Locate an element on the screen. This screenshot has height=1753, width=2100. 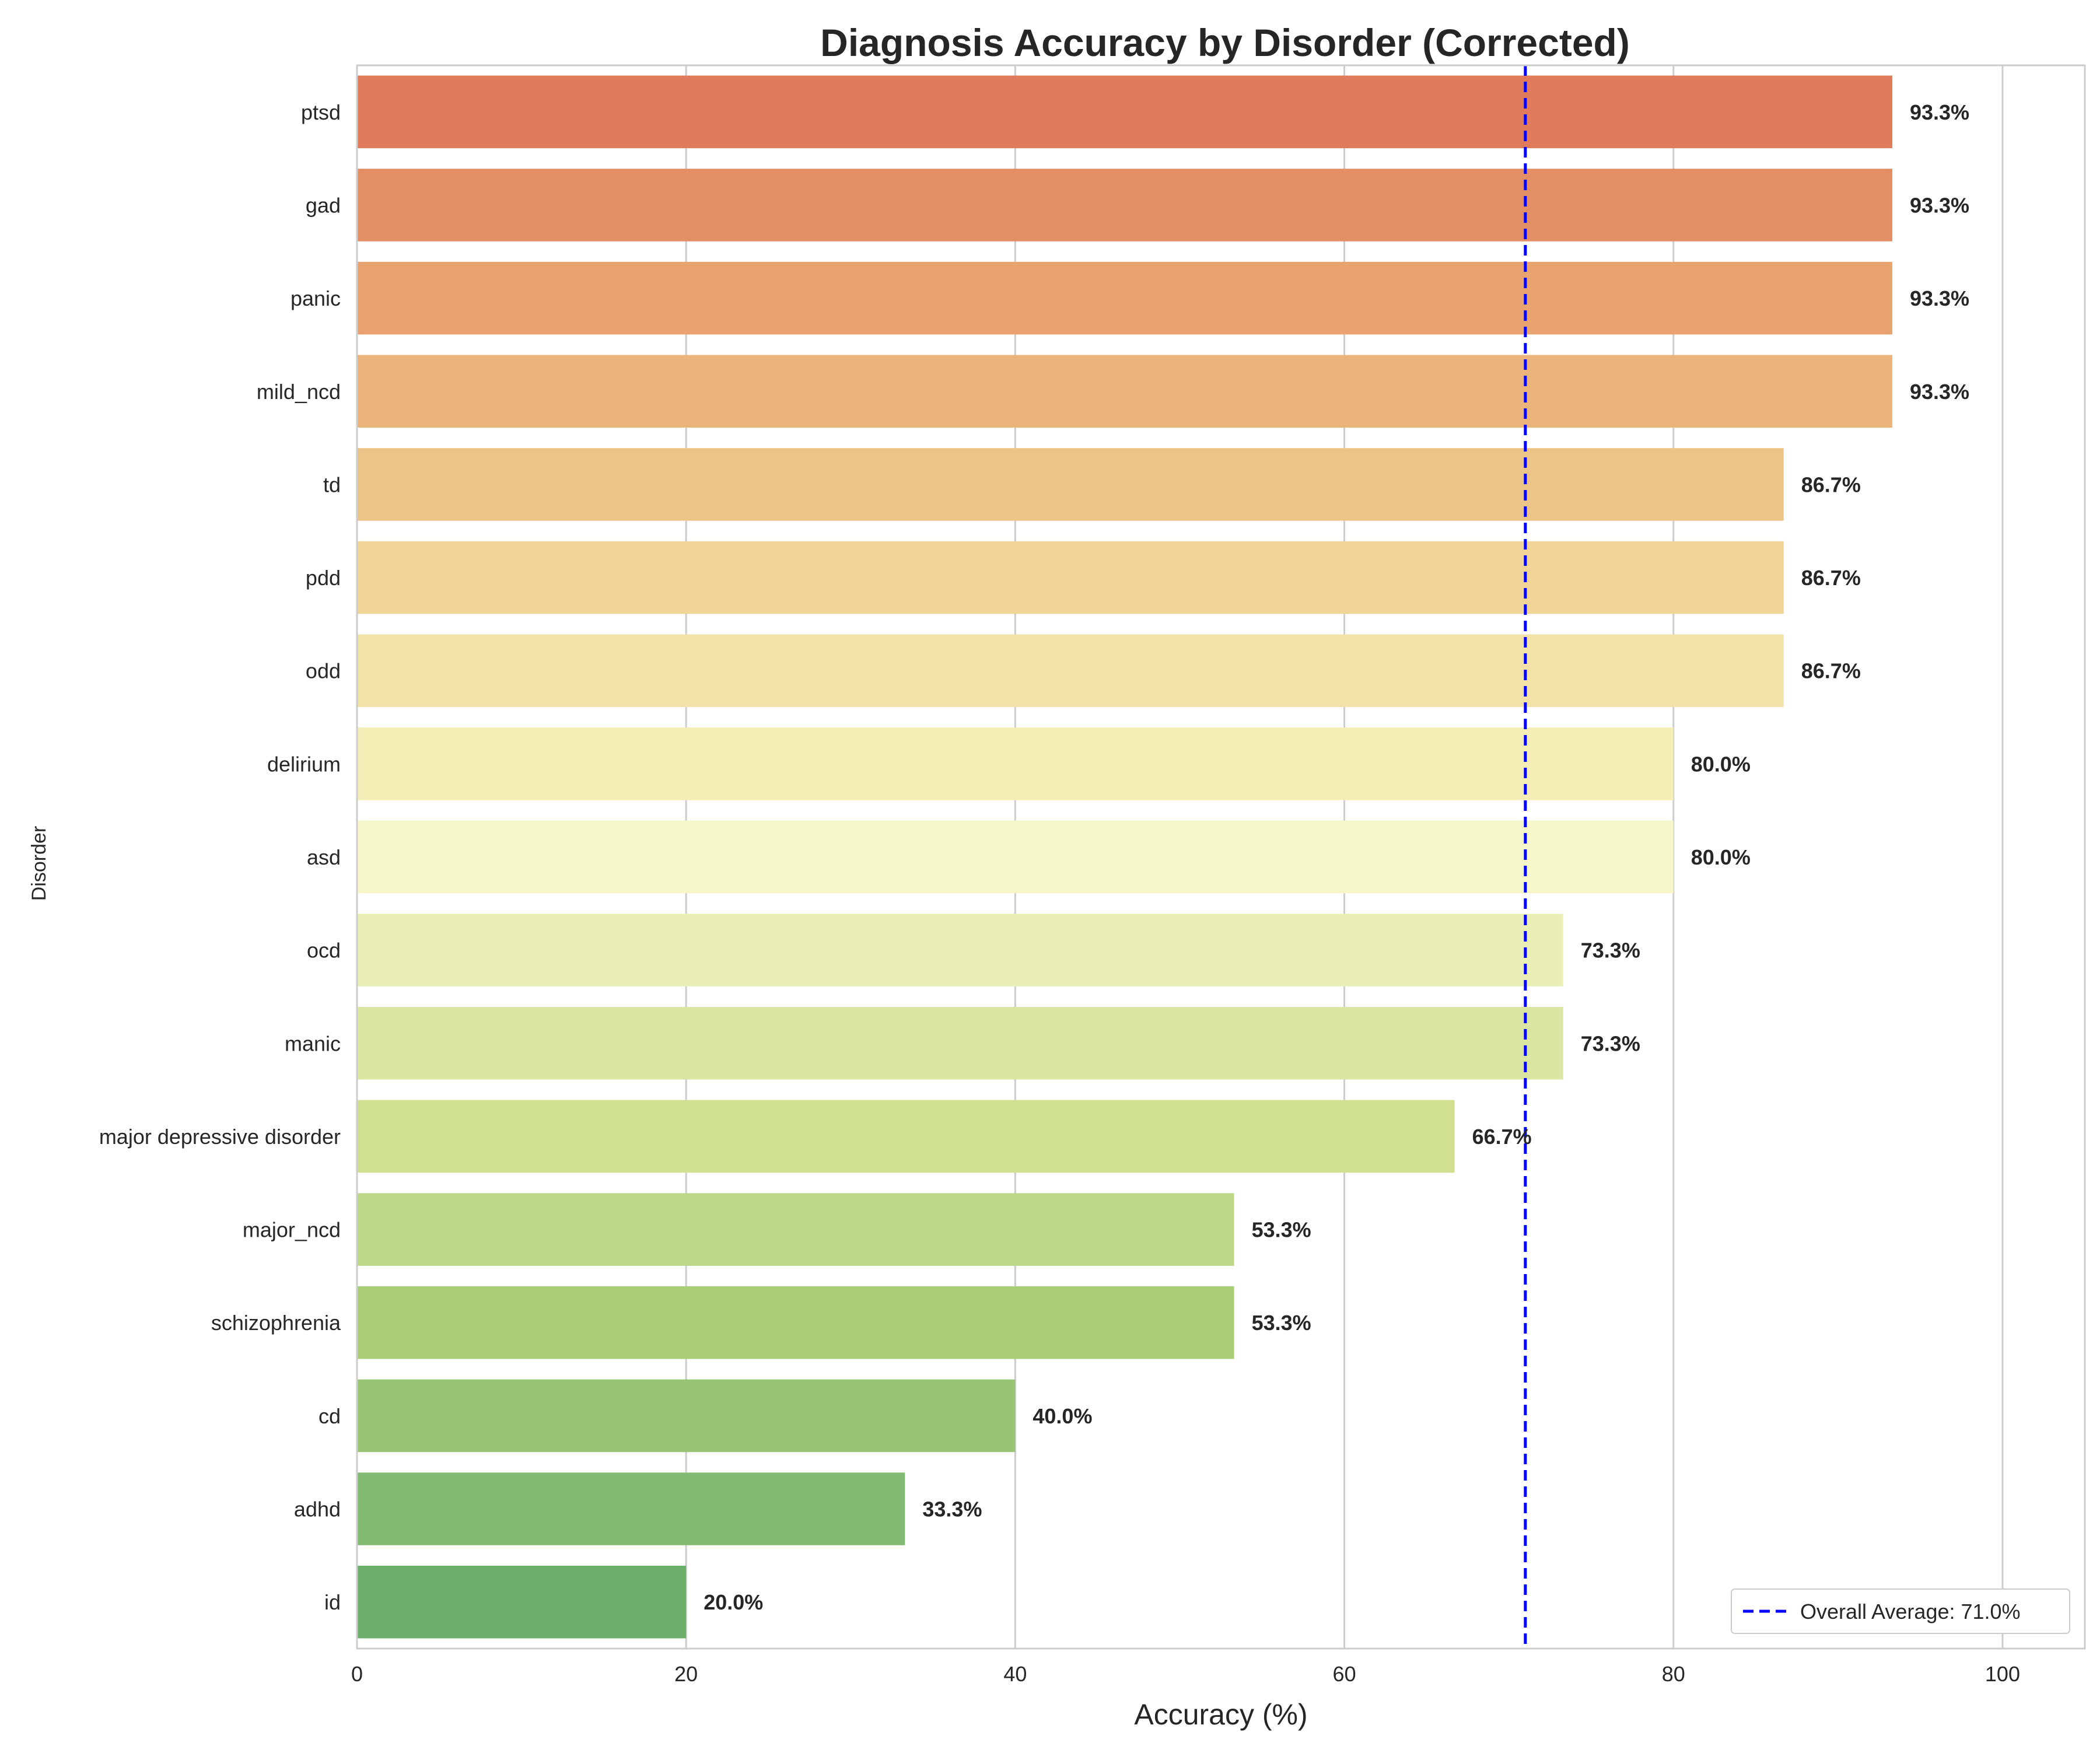
bar-mild-ncd is located at coordinates (1124, 391).